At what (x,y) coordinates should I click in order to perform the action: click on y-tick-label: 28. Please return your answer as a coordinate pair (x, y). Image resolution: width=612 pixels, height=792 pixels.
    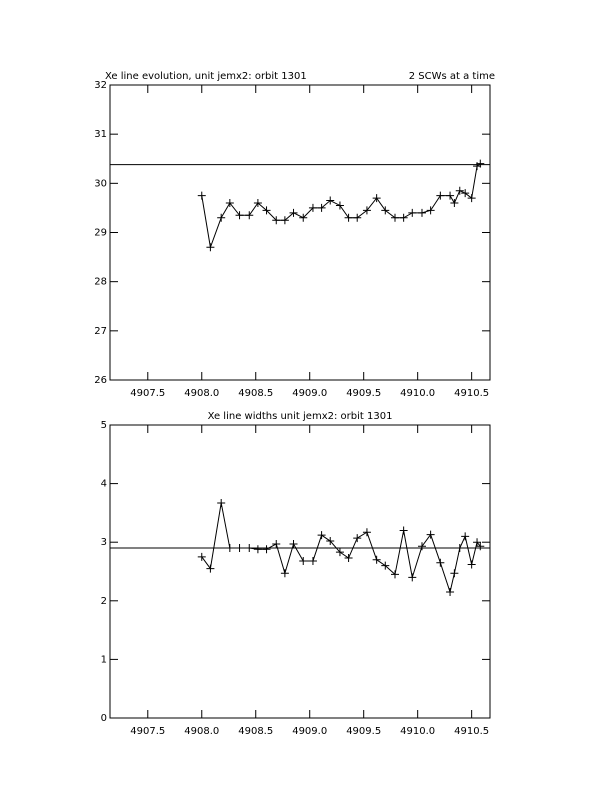
    Looking at the image, I should click on (100, 282).